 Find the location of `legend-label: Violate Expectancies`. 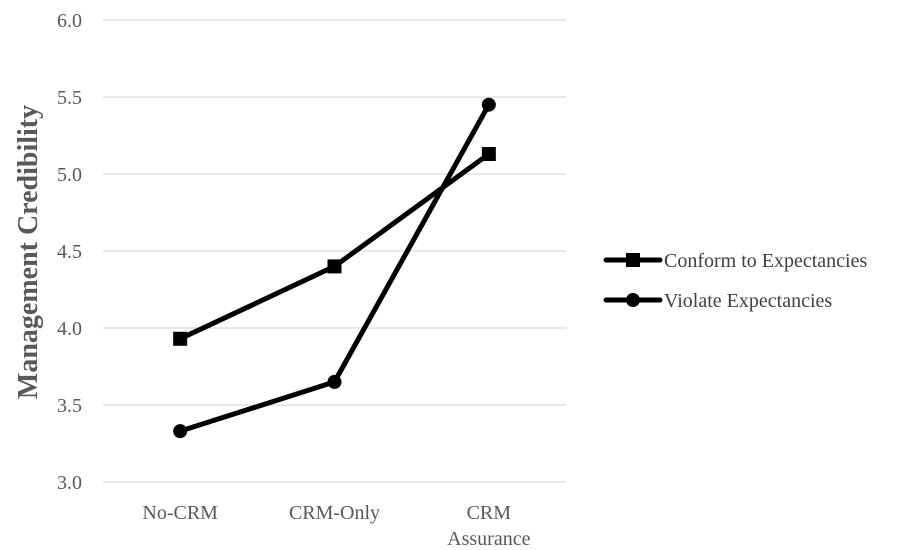

legend-label: Violate Expectancies is located at coordinates (748, 301).